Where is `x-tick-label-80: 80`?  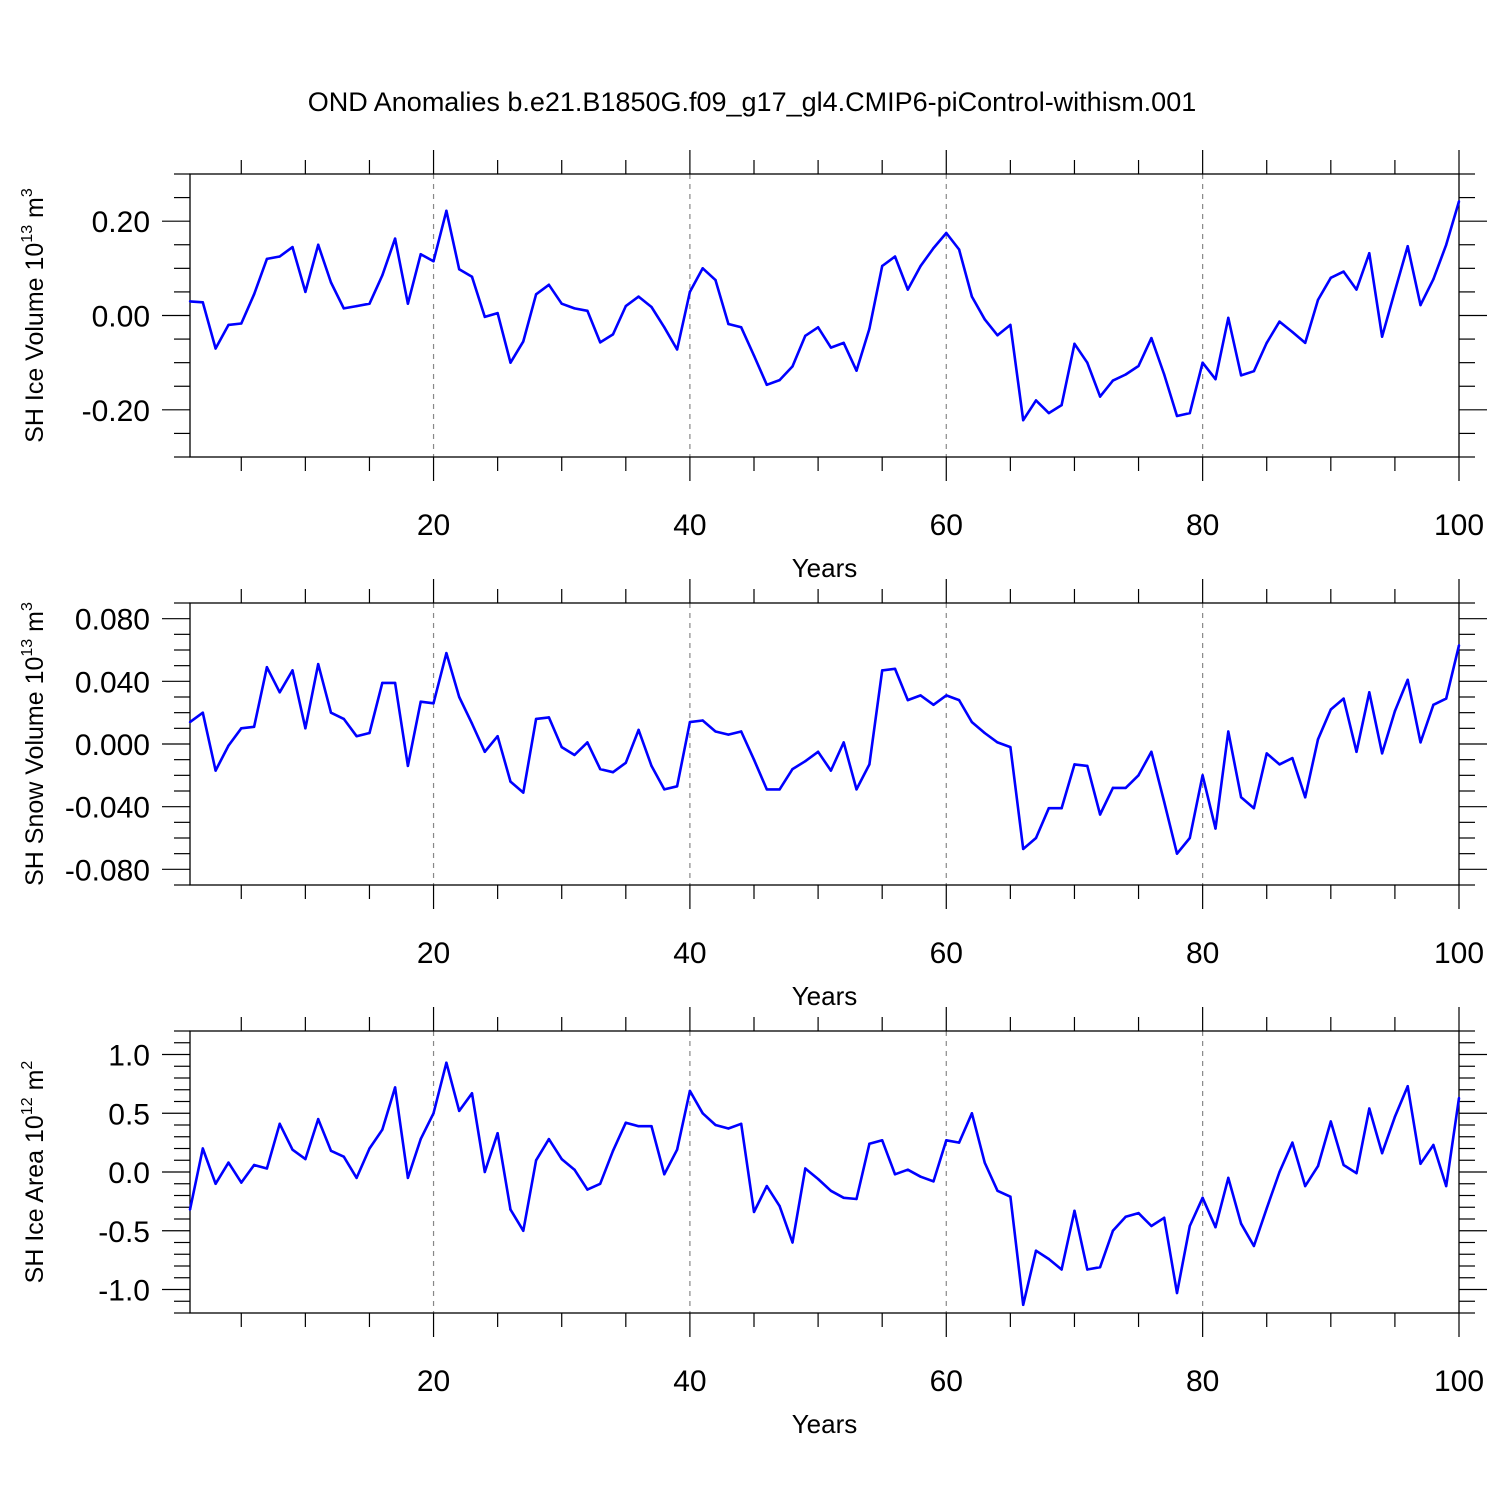 x-tick-label-80: 80 is located at coordinates (1202, 525).